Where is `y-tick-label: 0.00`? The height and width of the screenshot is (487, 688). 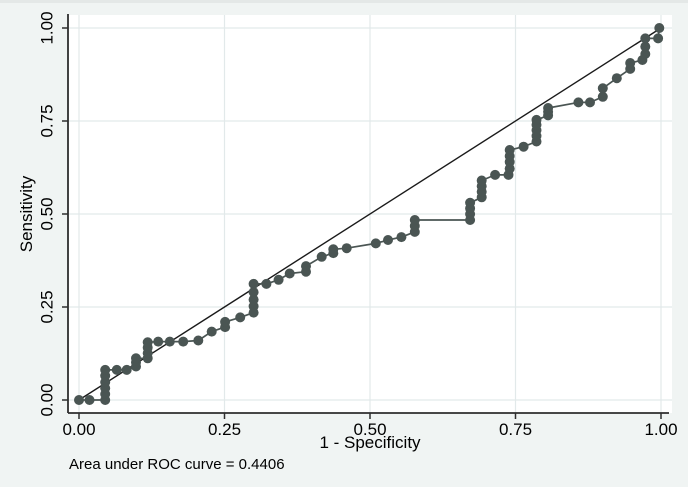
y-tick-label: 0.00 is located at coordinates (47, 400).